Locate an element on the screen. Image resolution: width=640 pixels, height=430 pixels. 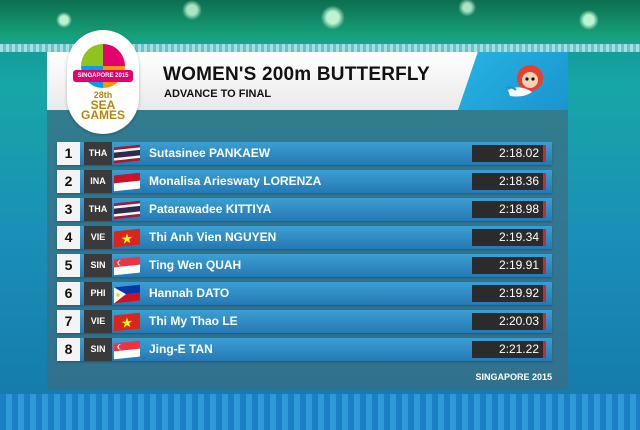
athlete-name: Hannah DATO is located at coordinates (189, 293).